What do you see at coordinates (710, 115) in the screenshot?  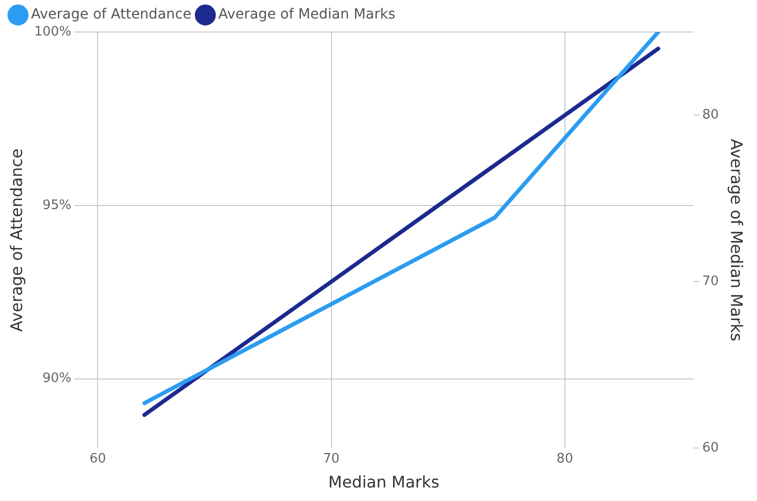 I see `y2-tick-label: 80` at bounding box center [710, 115].